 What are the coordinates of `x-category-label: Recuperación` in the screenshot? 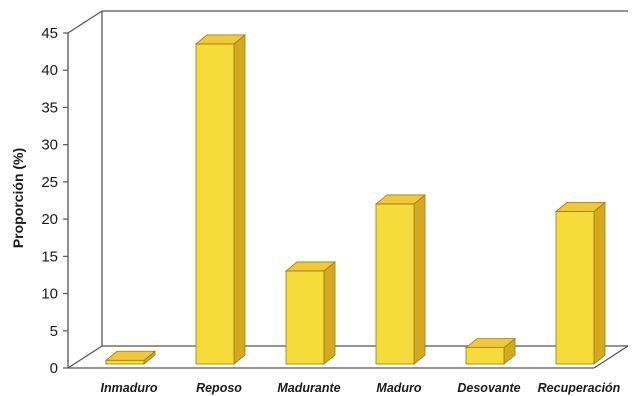 It's located at (579, 388).